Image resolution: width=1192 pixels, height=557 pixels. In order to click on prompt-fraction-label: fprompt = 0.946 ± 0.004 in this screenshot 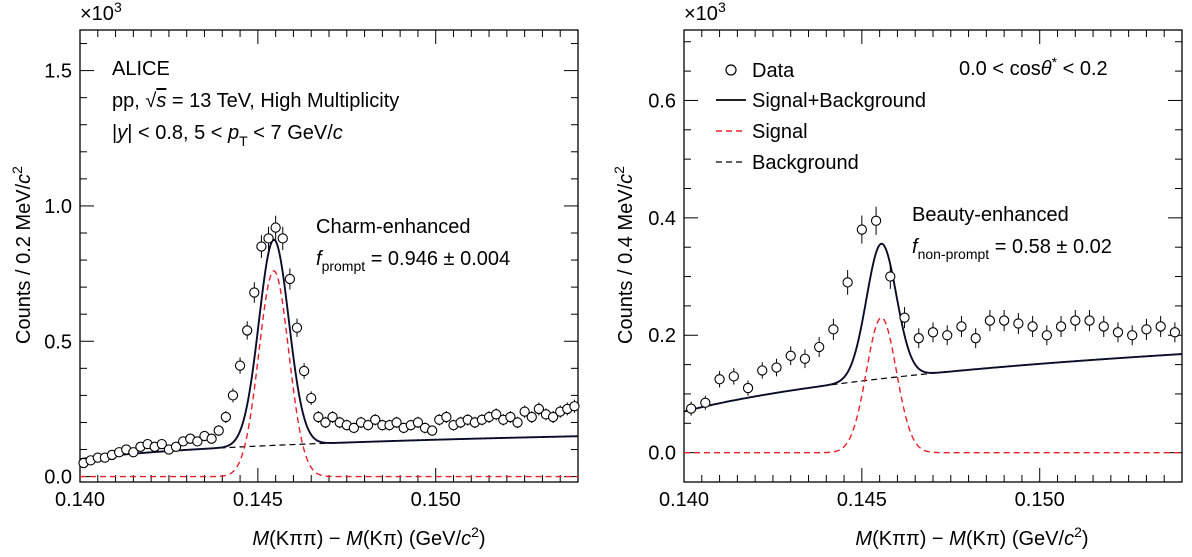, I will do `click(413, 261)`.